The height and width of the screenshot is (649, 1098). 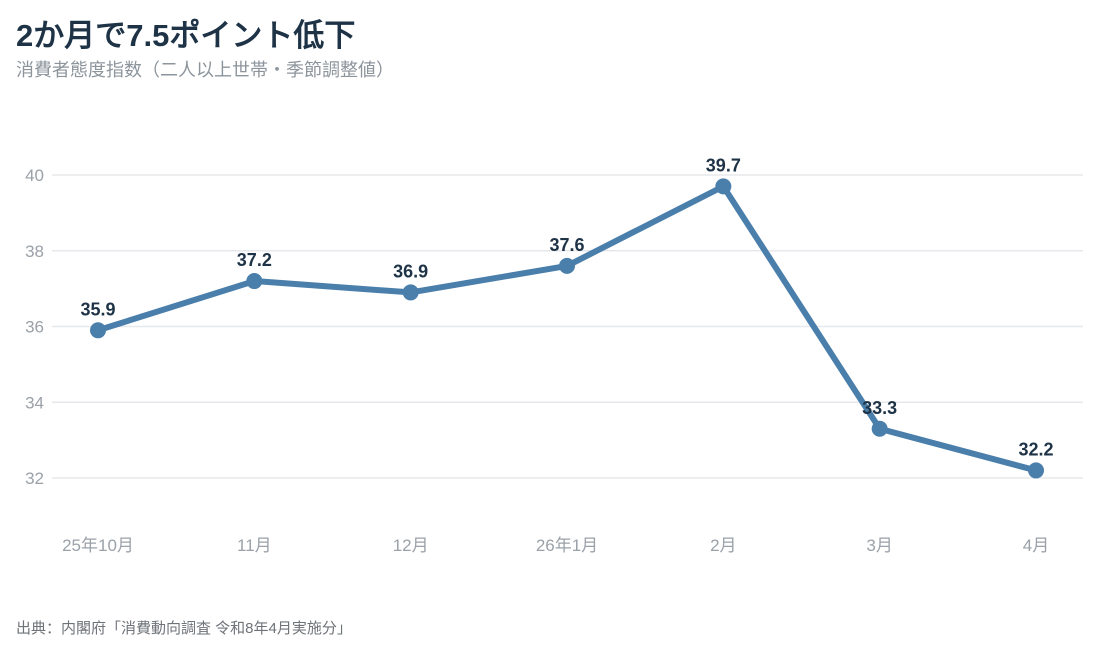 I want to click on x-tick-label: 11月, so click(x=254, y=545).